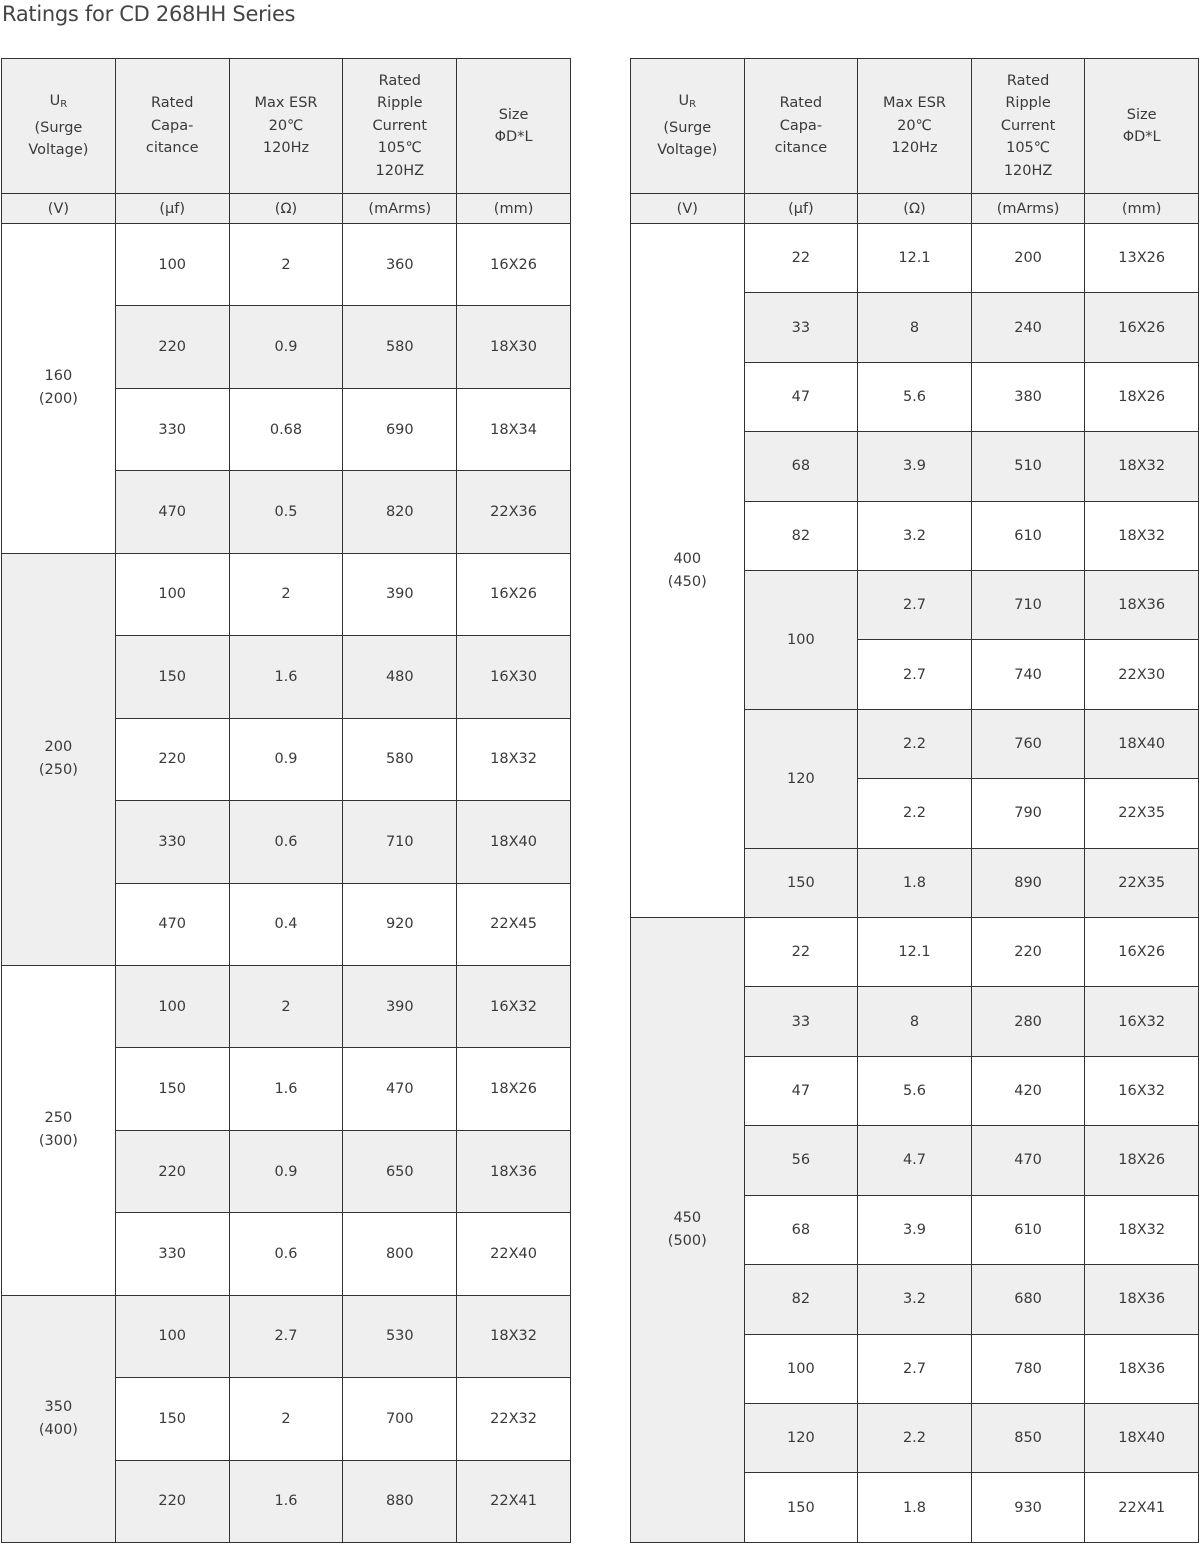  Describe the element at coordinates (1141, 1438) in the screenshot. I see `size-cell: 18X40` at that location.